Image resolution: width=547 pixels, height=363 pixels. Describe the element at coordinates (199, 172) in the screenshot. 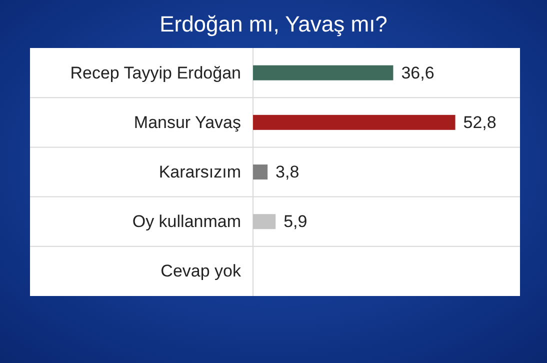

I see `y-tick-label: Kararsızım` at that location.